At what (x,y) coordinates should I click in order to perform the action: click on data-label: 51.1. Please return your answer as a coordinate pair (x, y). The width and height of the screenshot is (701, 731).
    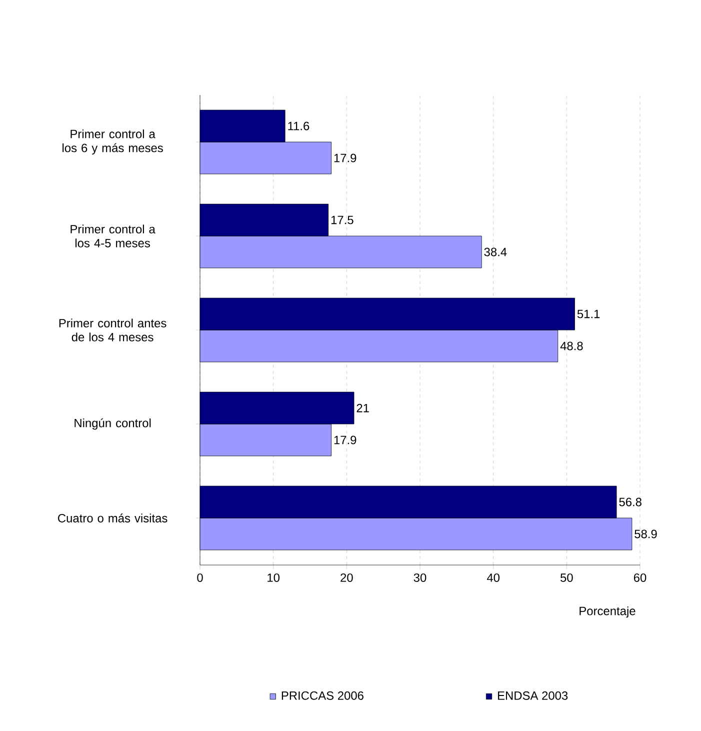
    Looking at the image, I should click on (588, 314).